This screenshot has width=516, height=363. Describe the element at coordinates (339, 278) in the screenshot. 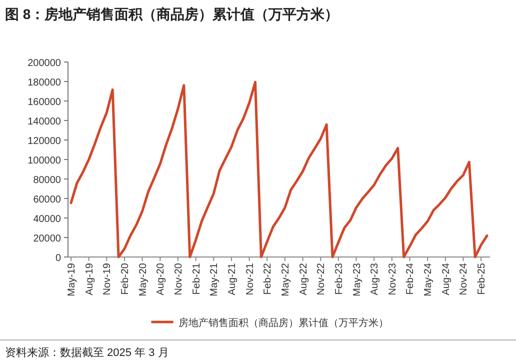

I see `x-tick-label: Feb-23` at that location.